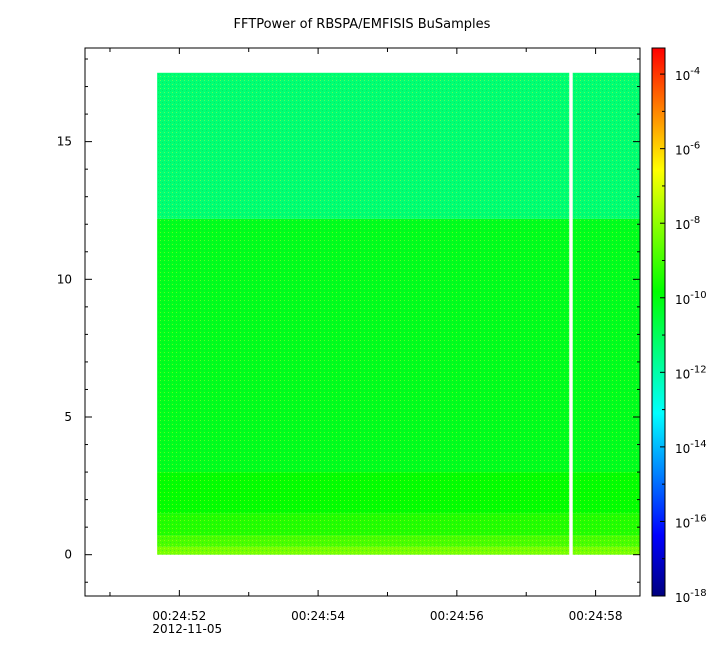  What do you see at coordinates (179, 616) in the screenshot?
I see `x-tick-label: 00:24:52` at bounding box center [179, 616].